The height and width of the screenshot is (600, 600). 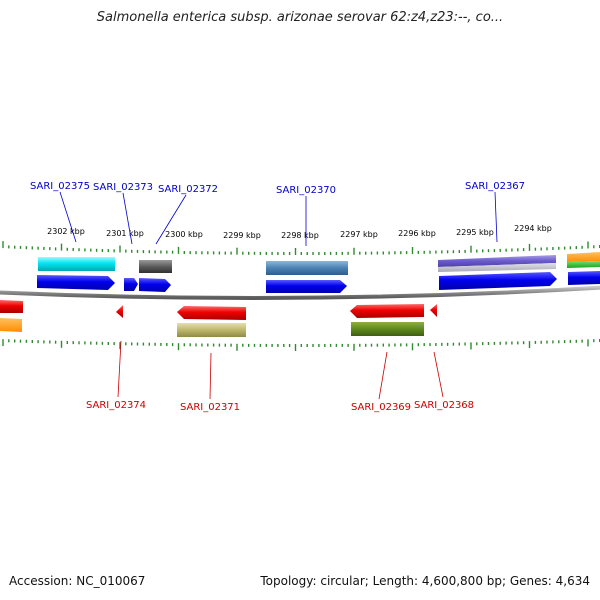 What do you see at coordinates (242, 235) in the screenshot?
I see `scale-label: 2299 kbp` at bounding box center [242, 235].